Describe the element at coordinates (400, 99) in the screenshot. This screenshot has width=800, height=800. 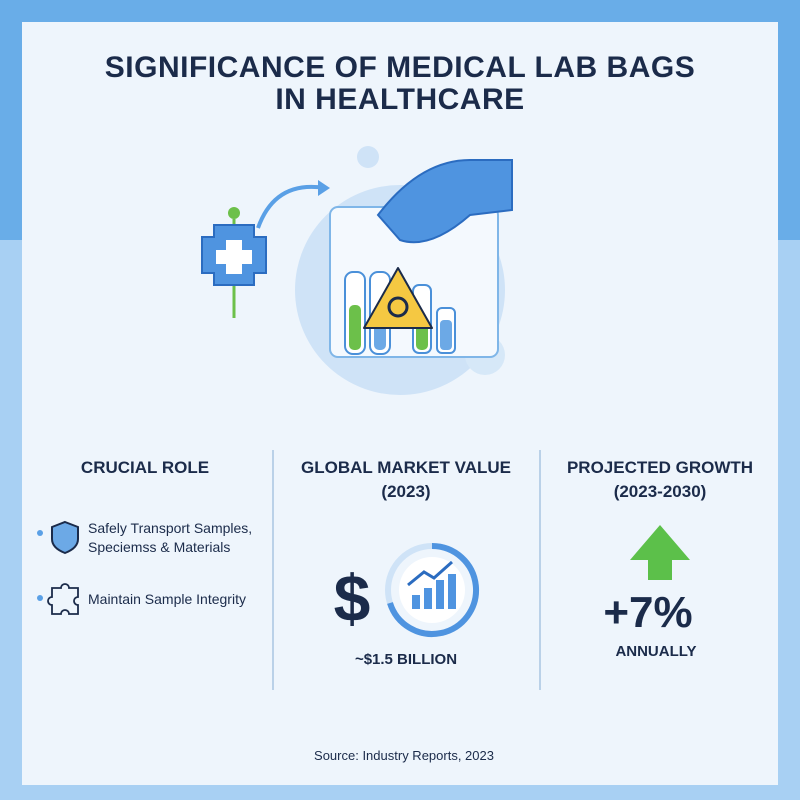
I see `title-line: IN HEALTHCARE` at that location.